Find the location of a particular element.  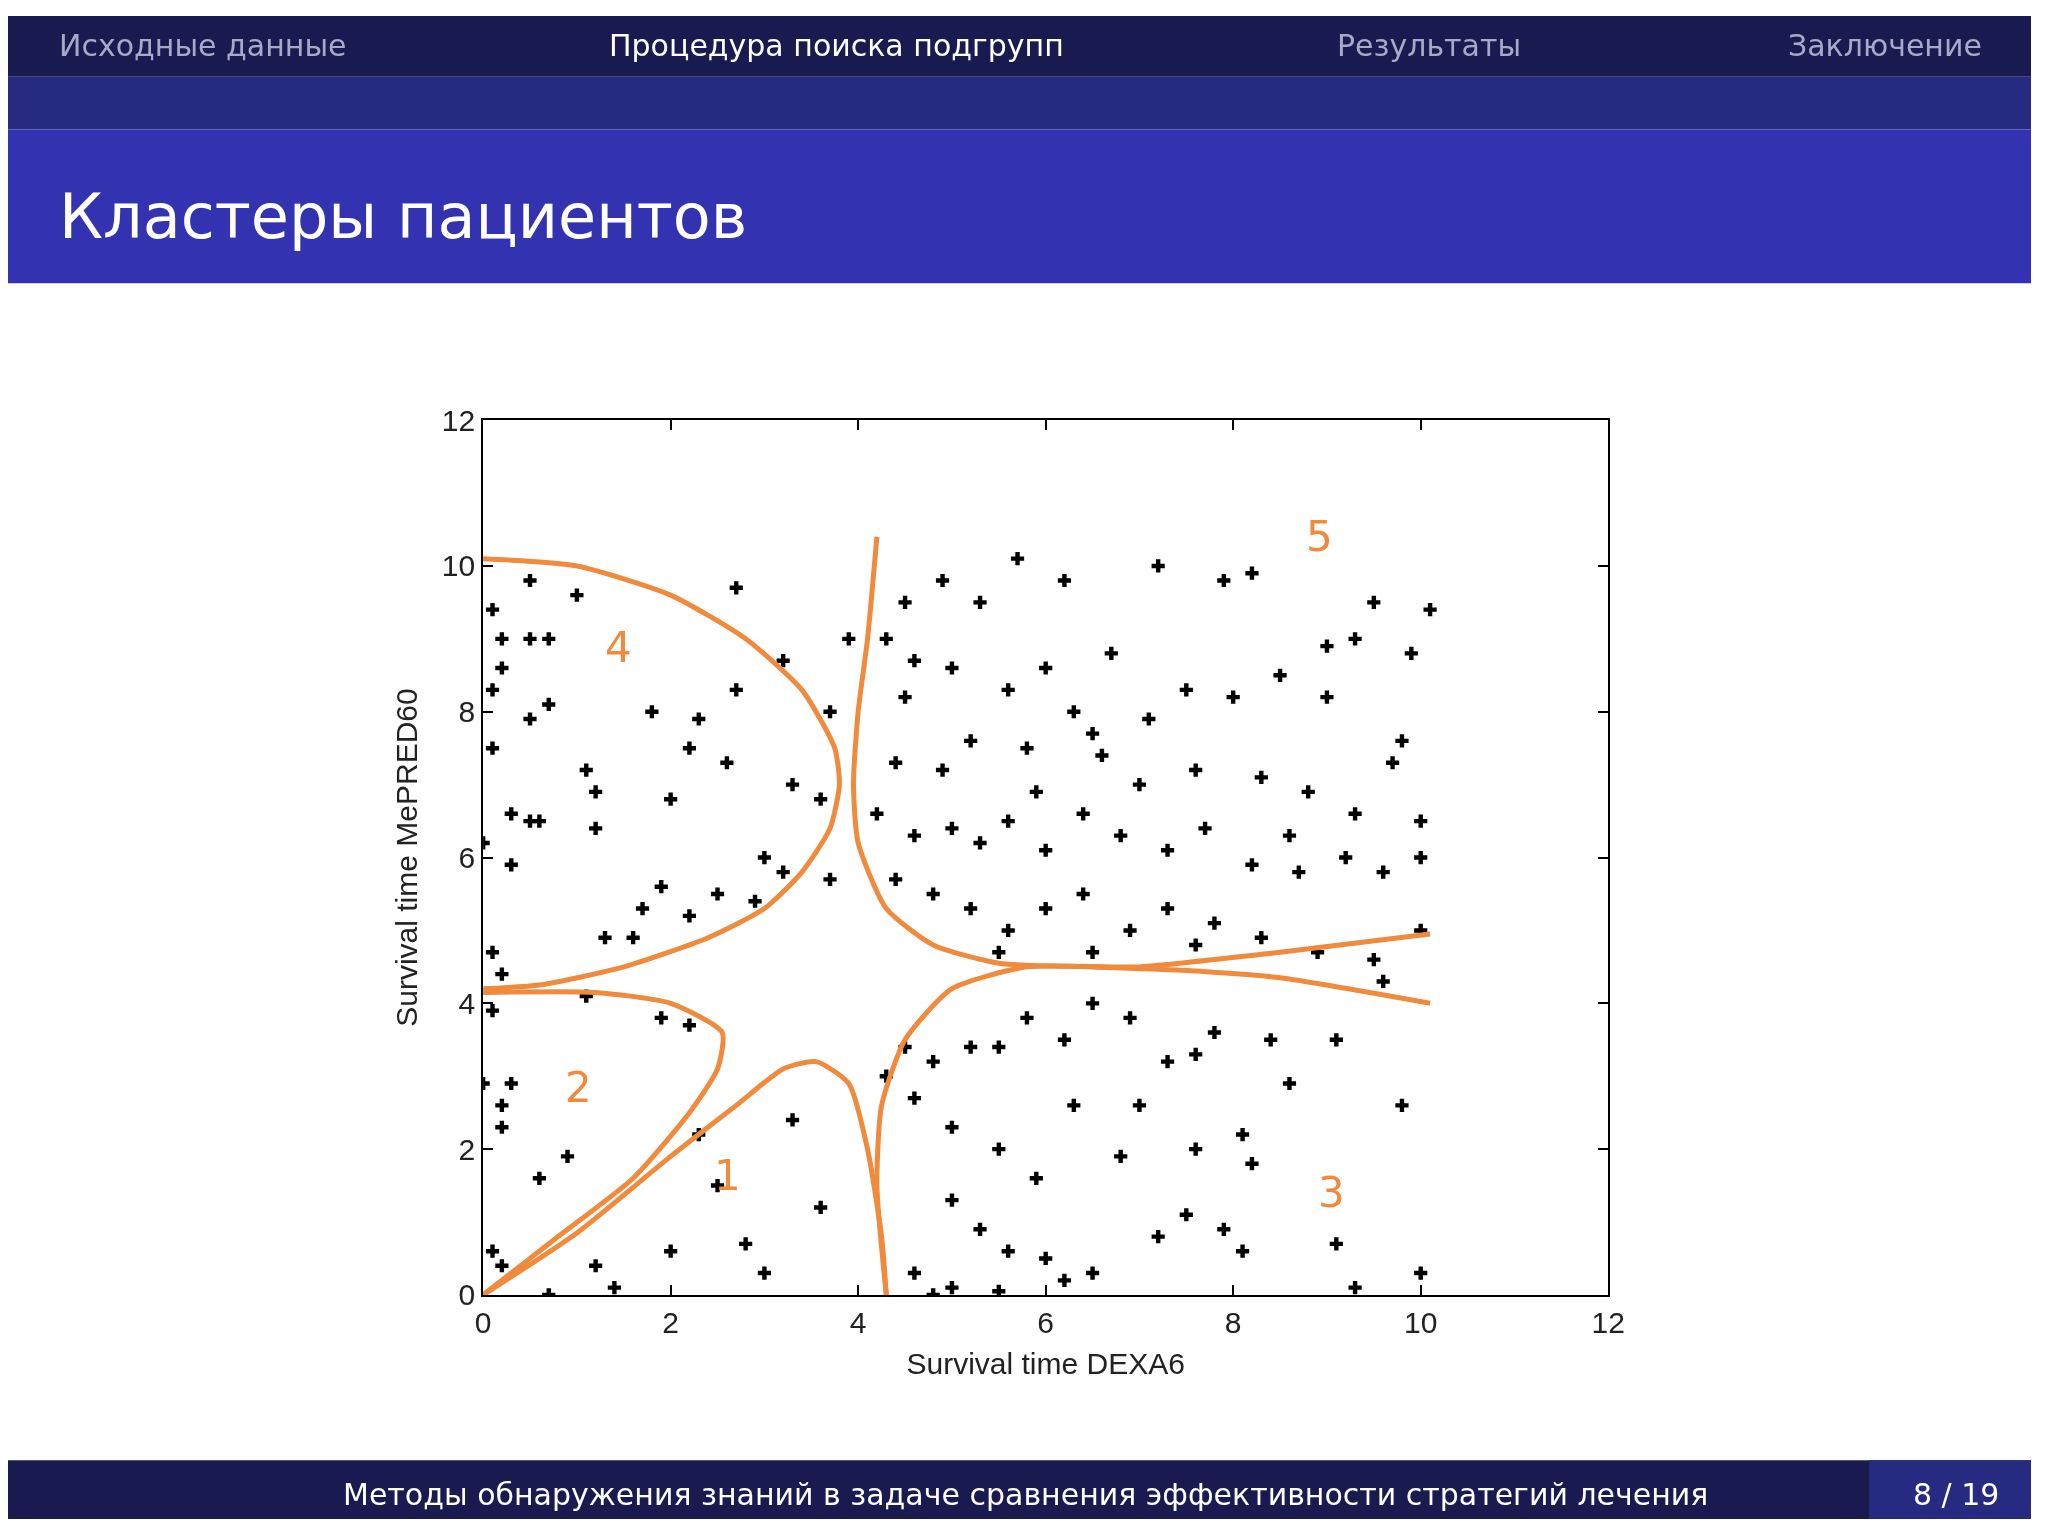

x-tick-label: 12 is located at coordinates (1608, 1322).